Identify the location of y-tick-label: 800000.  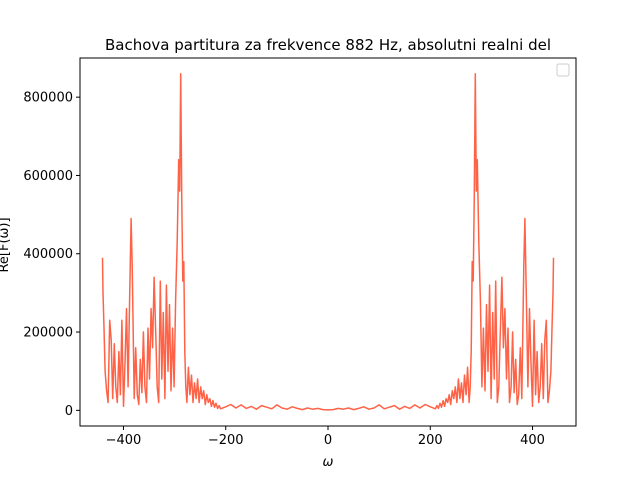
(48, 98).